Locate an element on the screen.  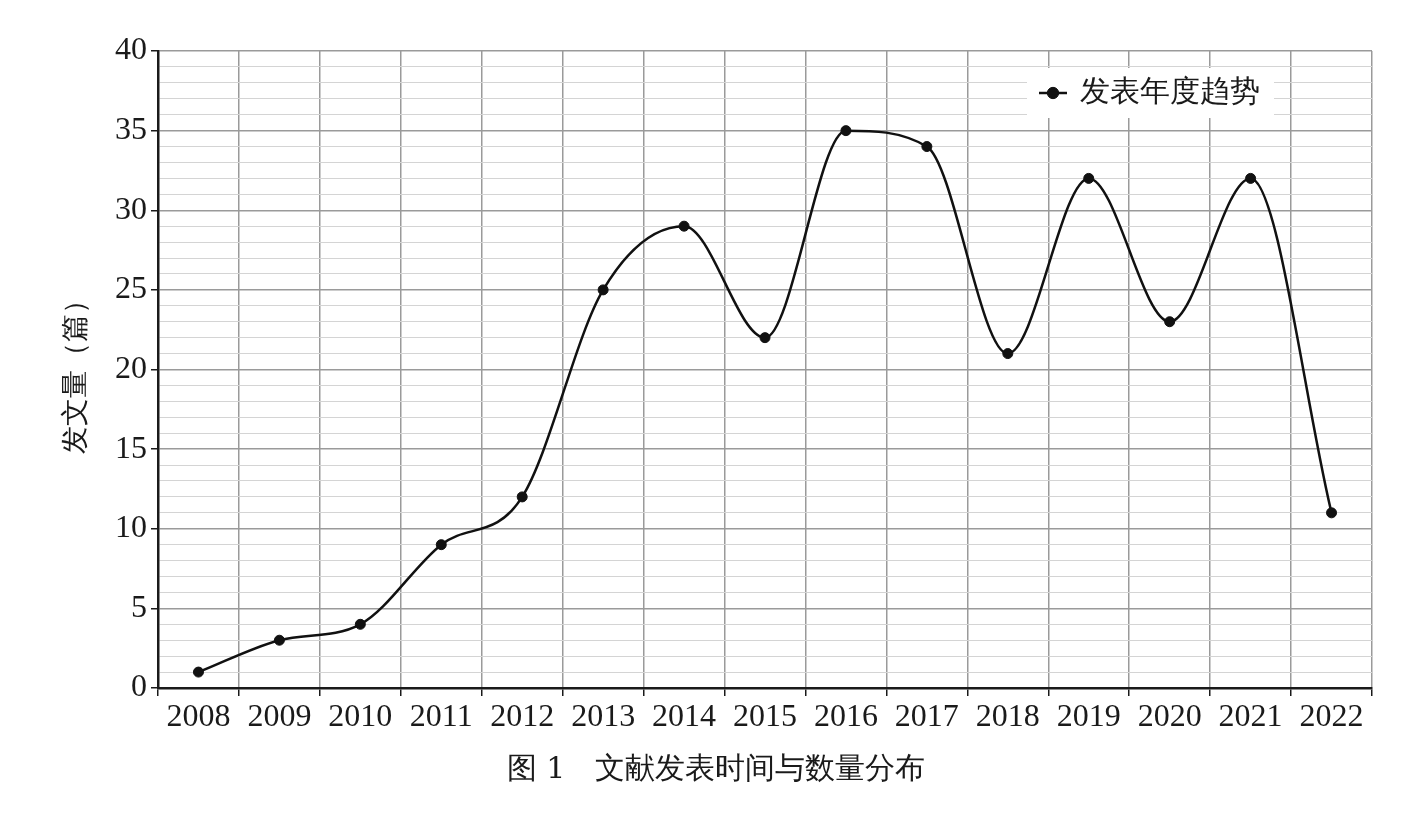
x-tick-label: 2012 is located at coordinates (522, 714).